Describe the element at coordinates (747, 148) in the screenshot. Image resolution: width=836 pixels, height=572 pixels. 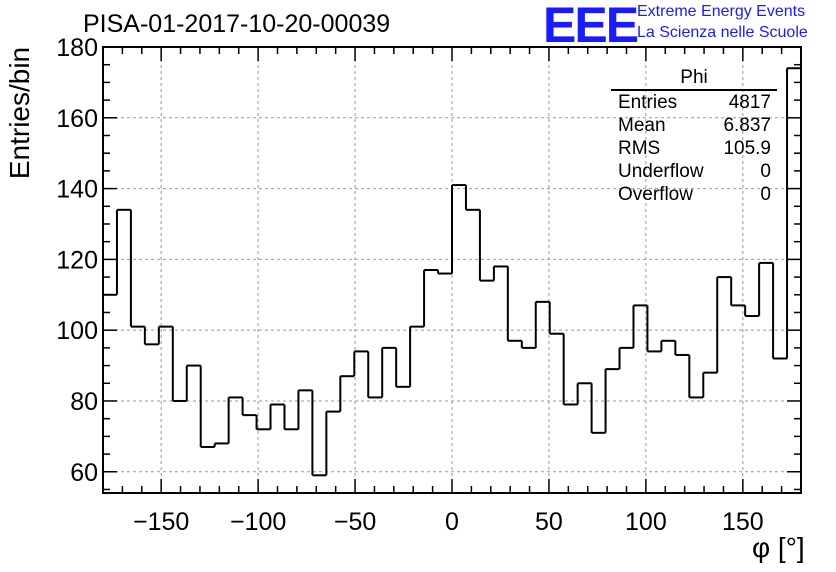
I see `stats-value: 105.9` at that location.